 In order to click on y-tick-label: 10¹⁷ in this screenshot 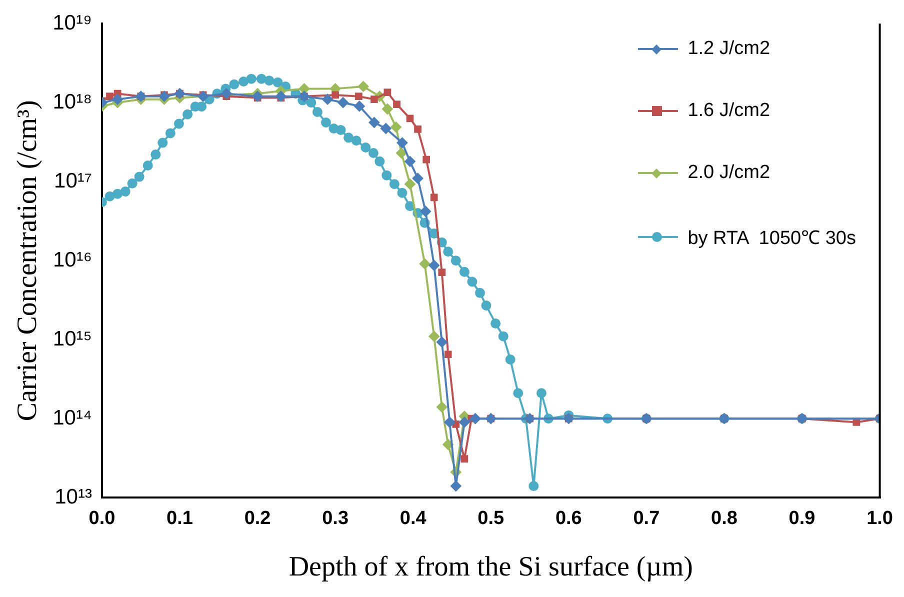, I will do `click(73, 180)`.